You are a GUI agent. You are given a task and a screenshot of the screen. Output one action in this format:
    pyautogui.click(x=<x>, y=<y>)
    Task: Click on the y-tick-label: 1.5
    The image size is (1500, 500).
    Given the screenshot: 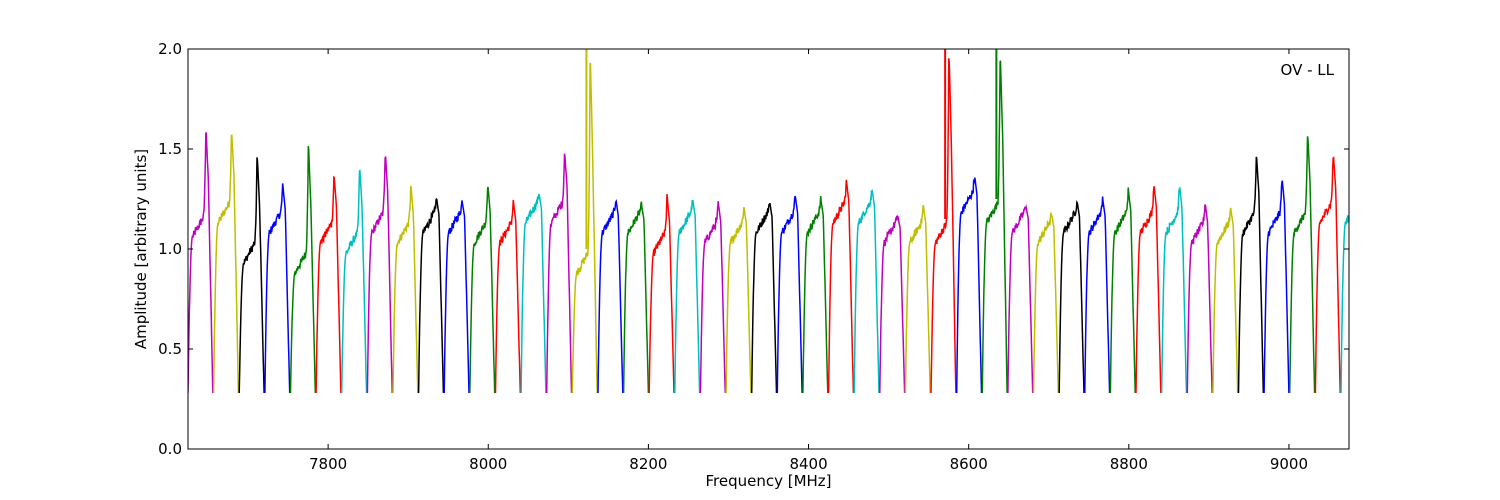 What is the action you would take?
    pyautogui.click(x=170, y=149)
    